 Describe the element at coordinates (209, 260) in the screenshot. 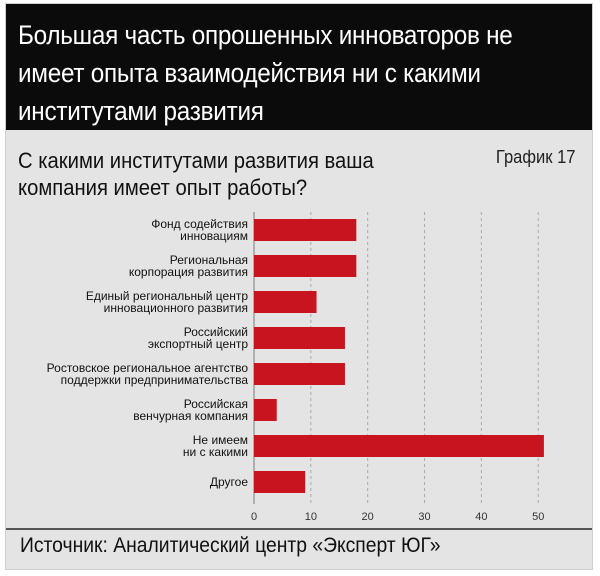

I see `category-label: Региональная` at that location.